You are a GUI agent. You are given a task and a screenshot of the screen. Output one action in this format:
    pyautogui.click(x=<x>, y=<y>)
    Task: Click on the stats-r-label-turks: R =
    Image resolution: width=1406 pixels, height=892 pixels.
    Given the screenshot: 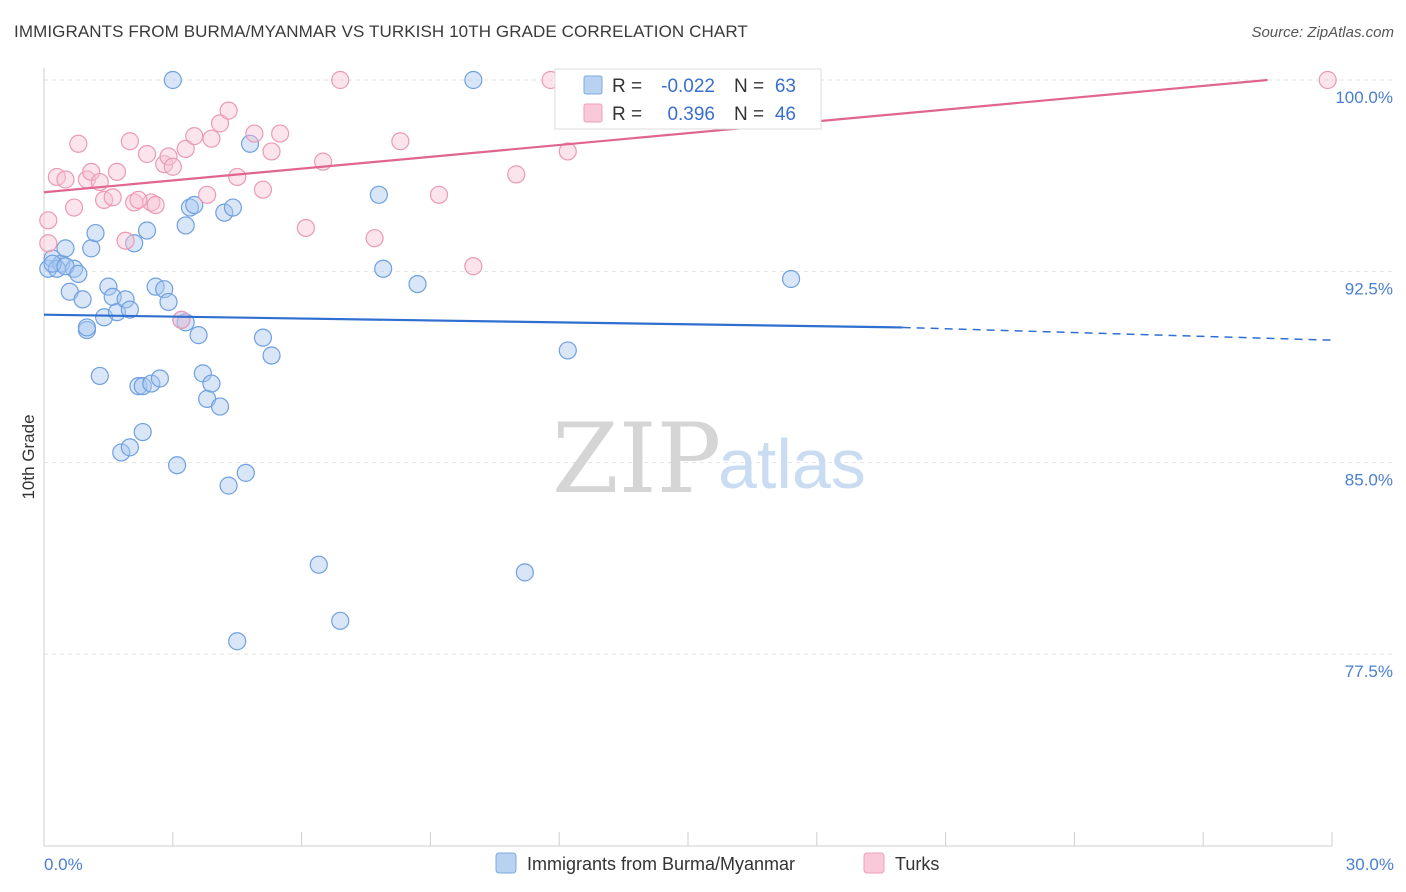 What is the action you would take?
    pyautogui.click(x=627, y=114)
    